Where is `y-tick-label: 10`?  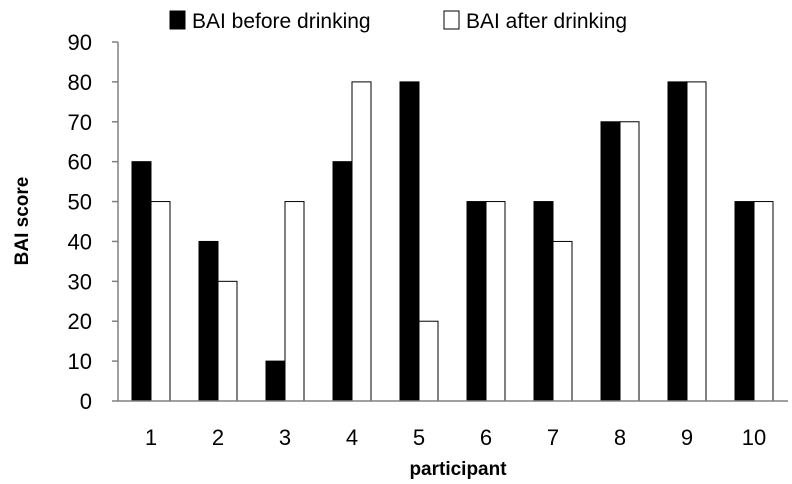
y-tick-label: 10 is located at coordinates (80, 361).